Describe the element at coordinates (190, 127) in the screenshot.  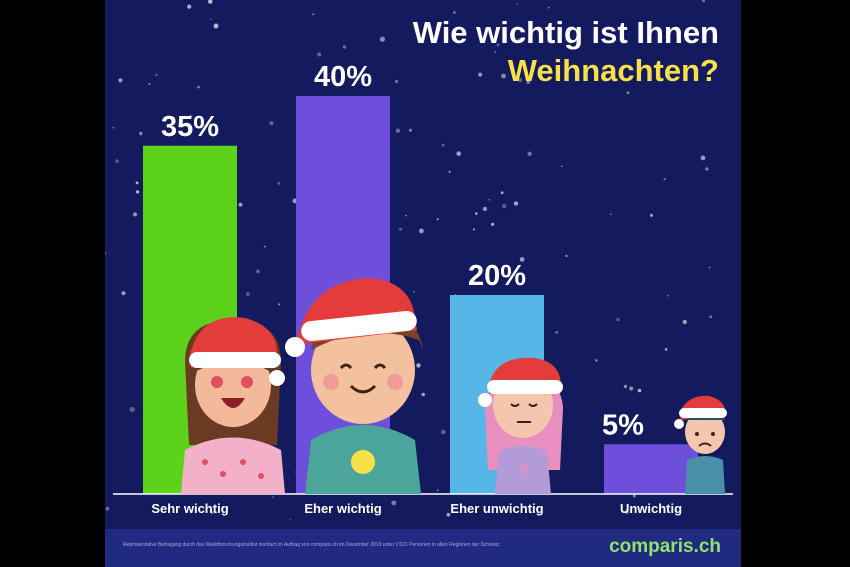
I see `value-label-1: 35%` at that location.